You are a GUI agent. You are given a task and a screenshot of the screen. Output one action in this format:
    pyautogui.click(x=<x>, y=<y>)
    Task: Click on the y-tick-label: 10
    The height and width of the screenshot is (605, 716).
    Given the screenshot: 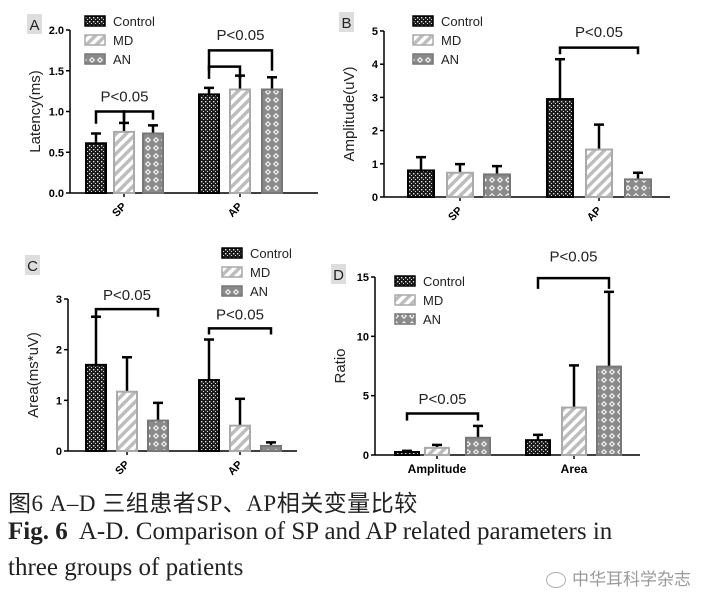 What is the action you would take?
    pyautogui.click(x=363, y=337)
    